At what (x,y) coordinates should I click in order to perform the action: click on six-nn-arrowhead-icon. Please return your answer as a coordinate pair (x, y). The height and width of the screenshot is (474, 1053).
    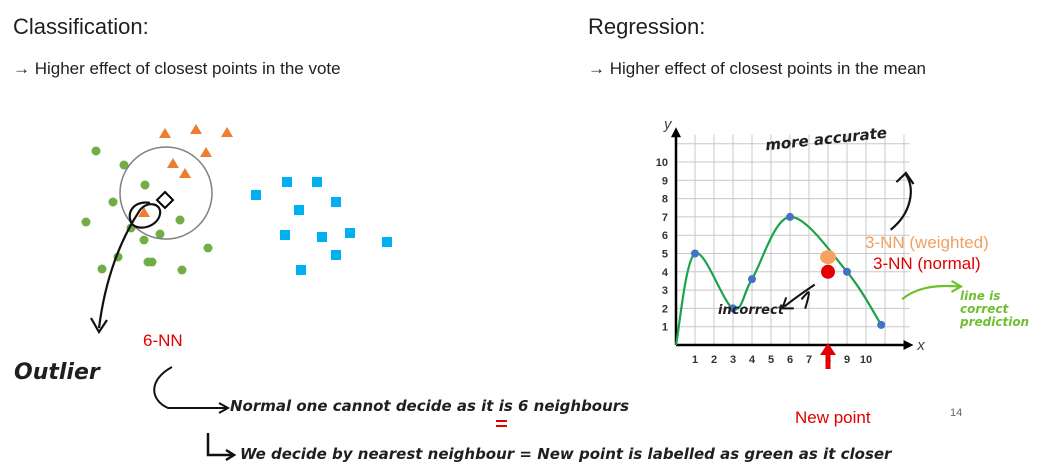
    Looking at the image, I should click on (224, 408).